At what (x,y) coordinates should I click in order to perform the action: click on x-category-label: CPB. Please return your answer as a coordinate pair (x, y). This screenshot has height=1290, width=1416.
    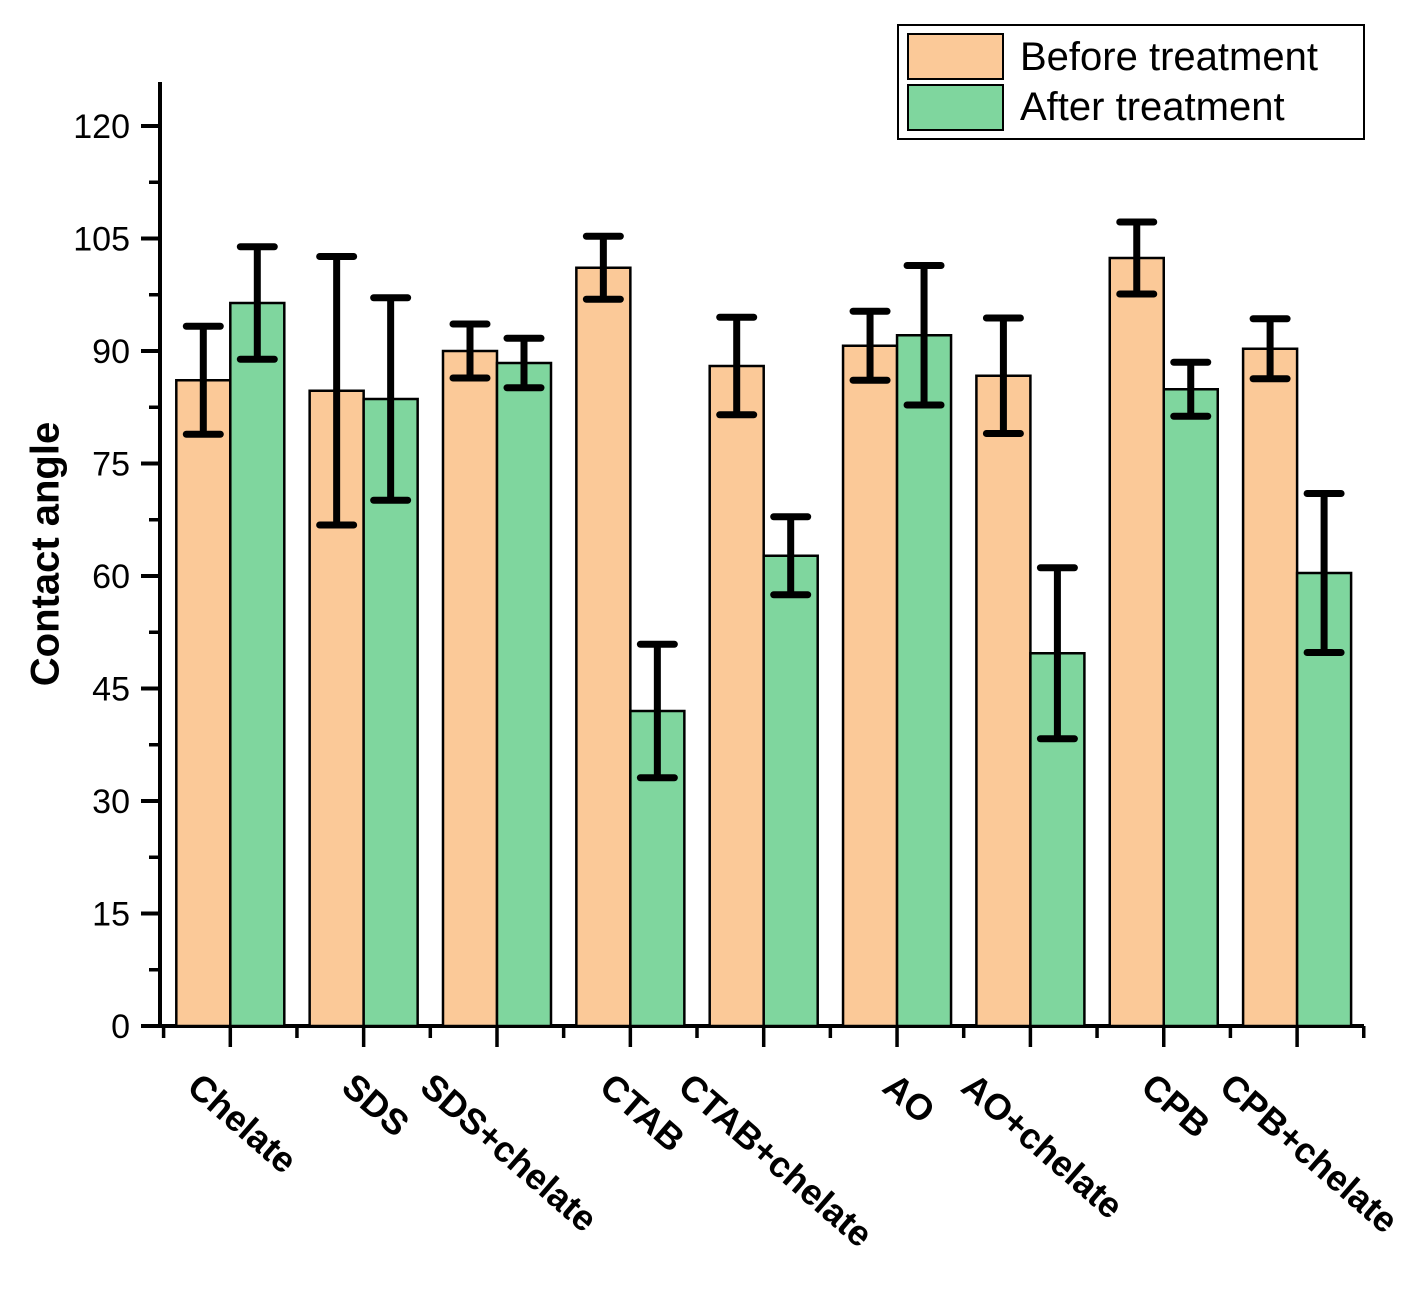
    Looking at the image, I should click on (1176, 1105).